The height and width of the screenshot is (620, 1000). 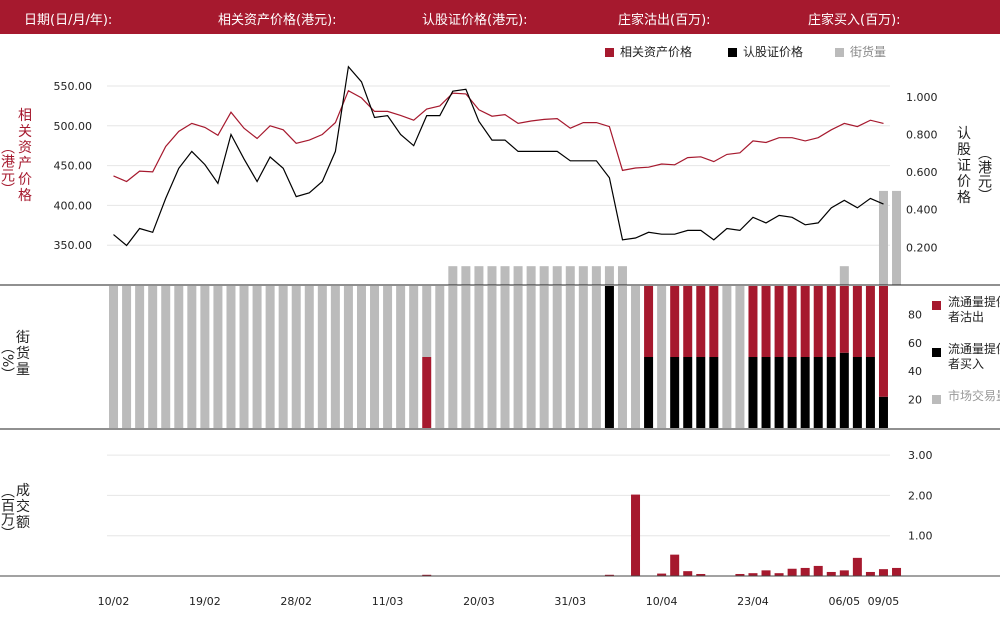 I want to click on right-tick-label: 0.400, so click(x=922, y=210).